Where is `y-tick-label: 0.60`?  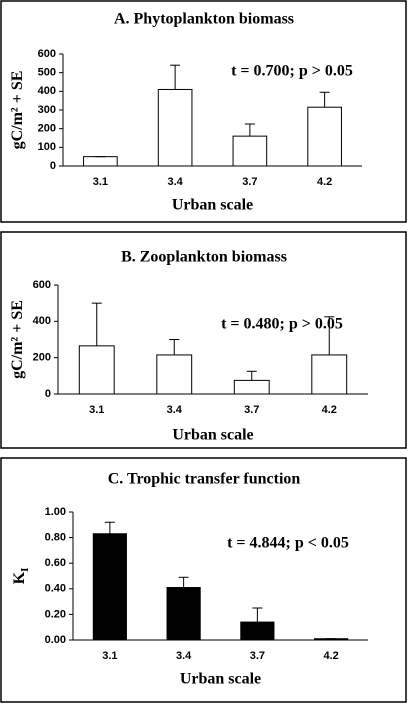 y-tick-label: 0.60 is located at coordinates (55, 563).